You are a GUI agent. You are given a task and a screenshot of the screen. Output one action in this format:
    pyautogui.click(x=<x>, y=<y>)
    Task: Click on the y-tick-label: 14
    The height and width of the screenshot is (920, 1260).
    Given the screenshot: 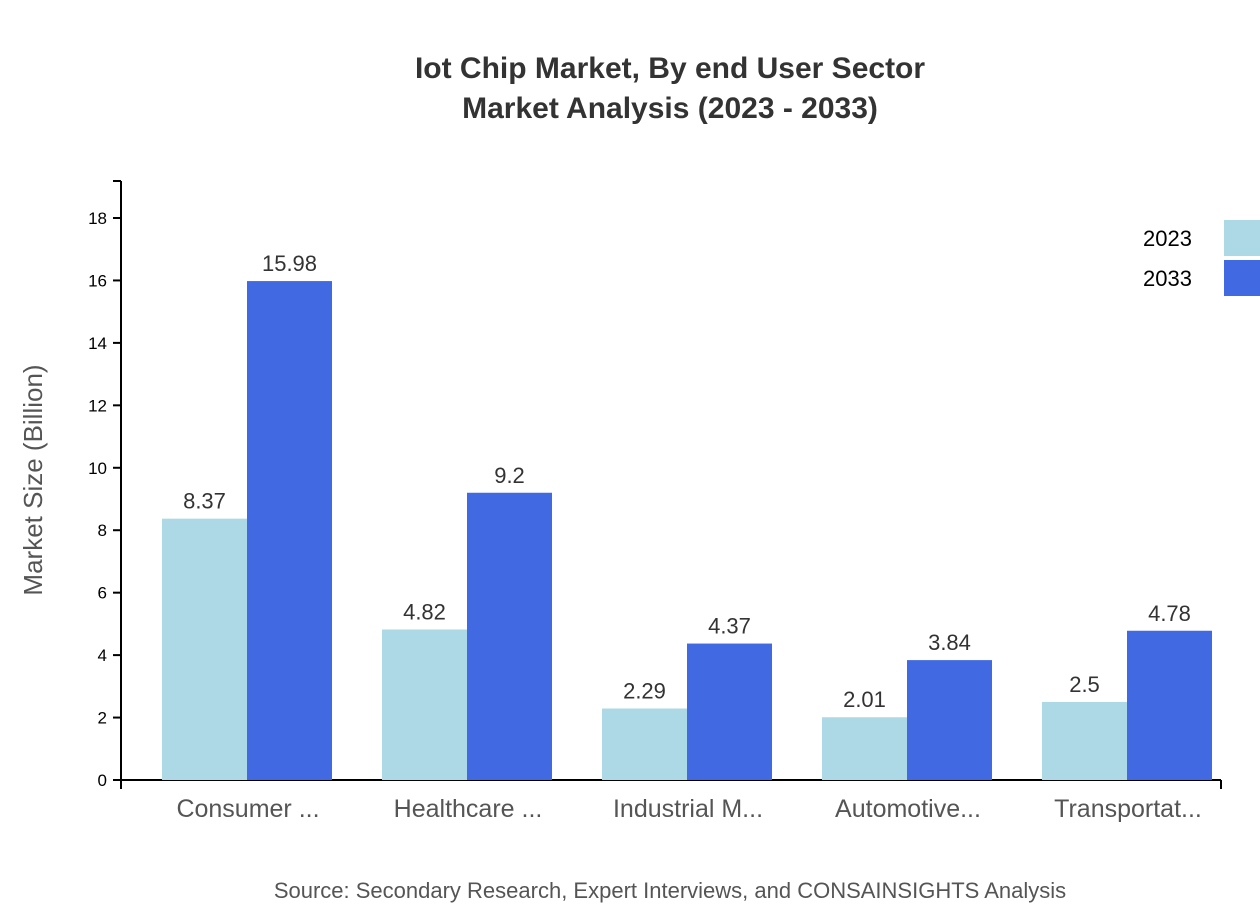 What is the action you would take?
    pyautogui.click(x=97, y=343)
    